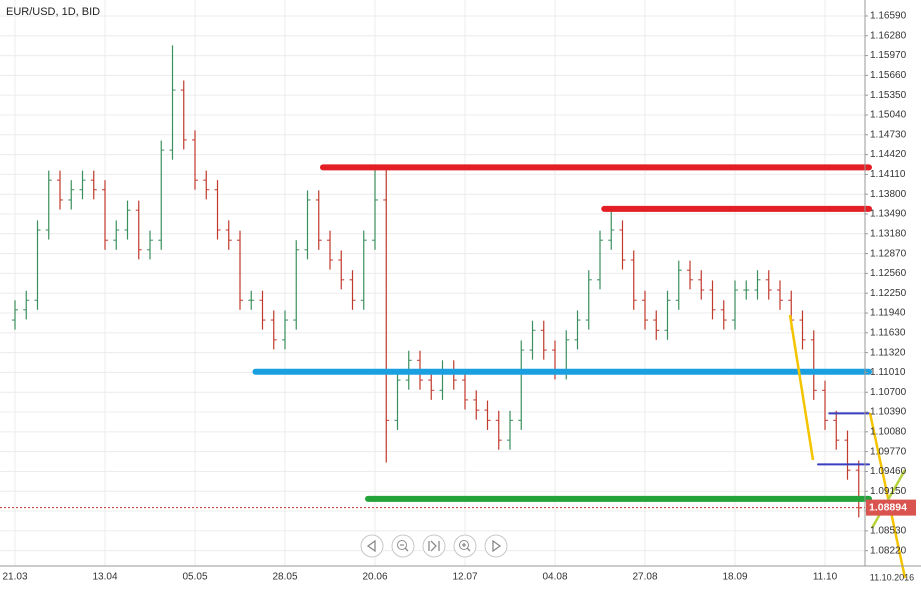 The image size is (921, 591). I want to click on y-tick-label: 1.13490, so click(888, 214).